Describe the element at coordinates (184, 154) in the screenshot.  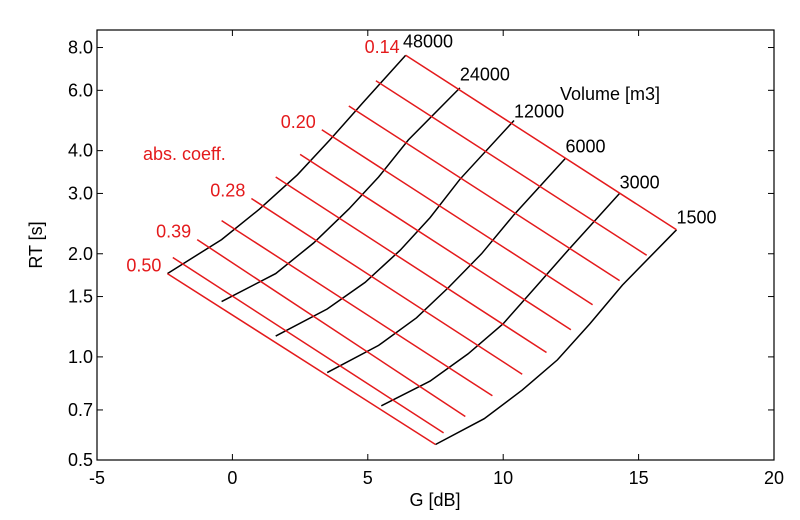
I see `absorption-title: abs. coeff.` at that location.